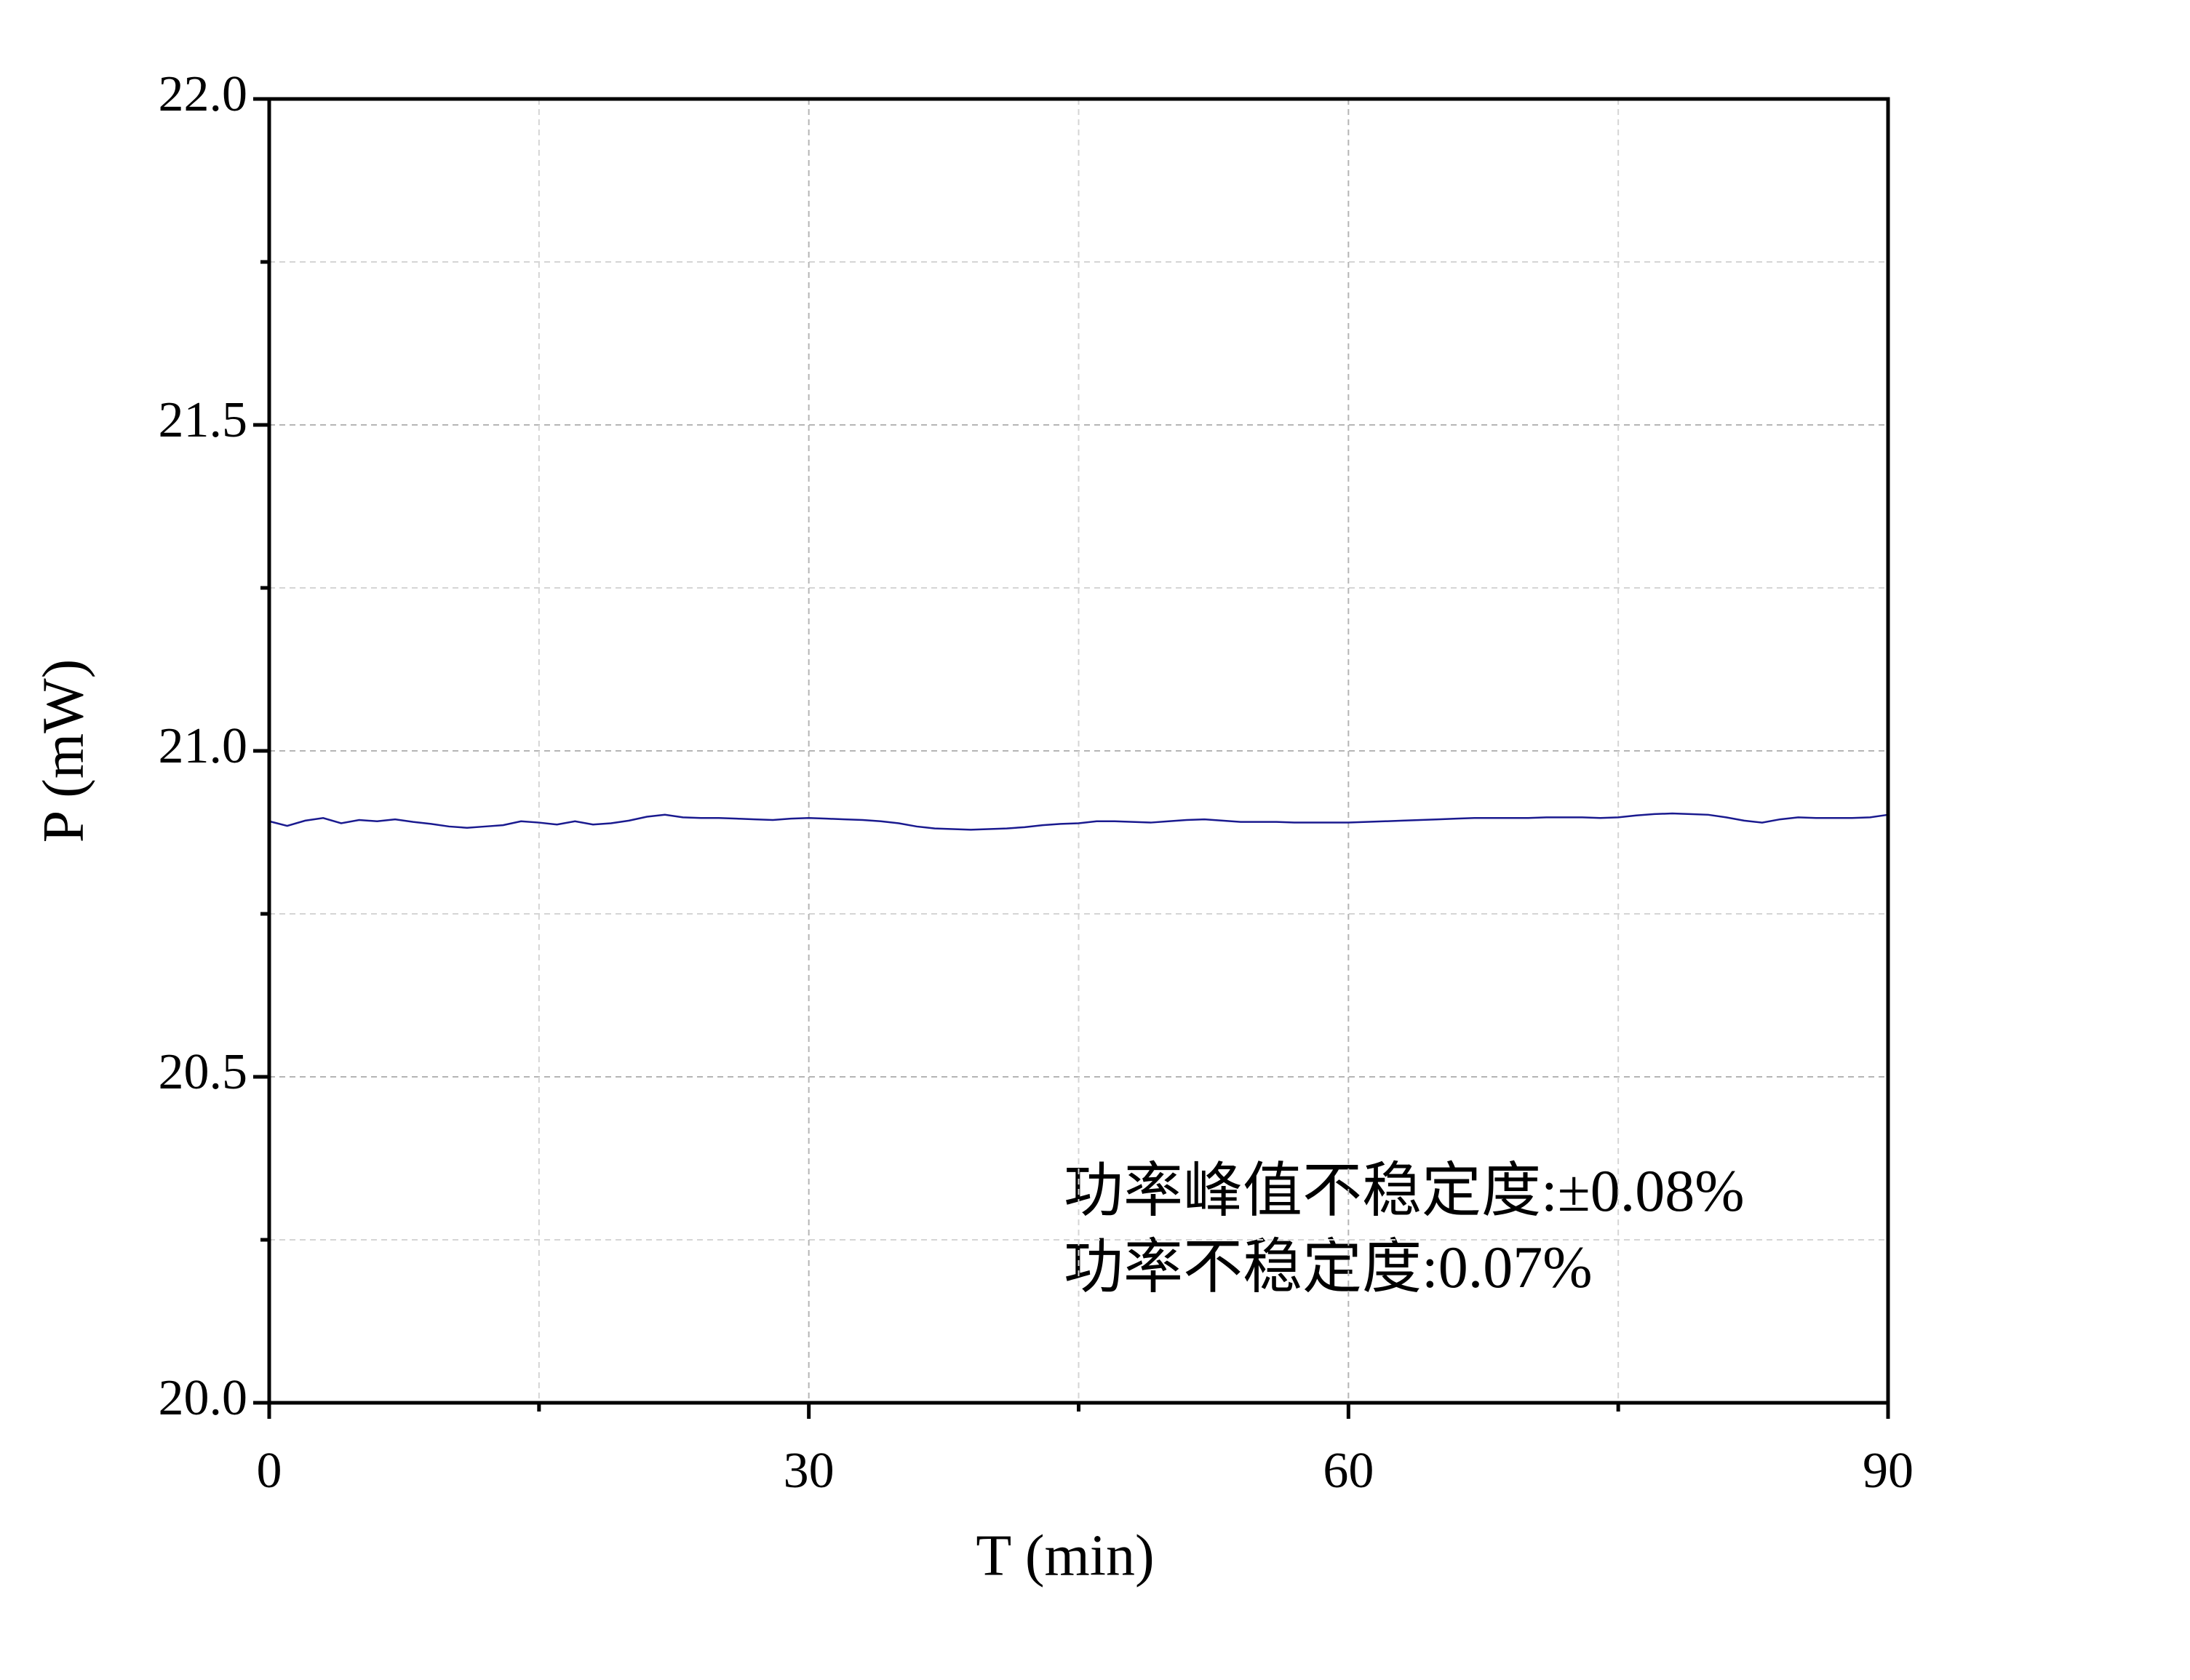  What do you see at coordinates (204, 420) in the screenshot?
I see `y-tick-label: 21.5` at bounding box center [204, 420].